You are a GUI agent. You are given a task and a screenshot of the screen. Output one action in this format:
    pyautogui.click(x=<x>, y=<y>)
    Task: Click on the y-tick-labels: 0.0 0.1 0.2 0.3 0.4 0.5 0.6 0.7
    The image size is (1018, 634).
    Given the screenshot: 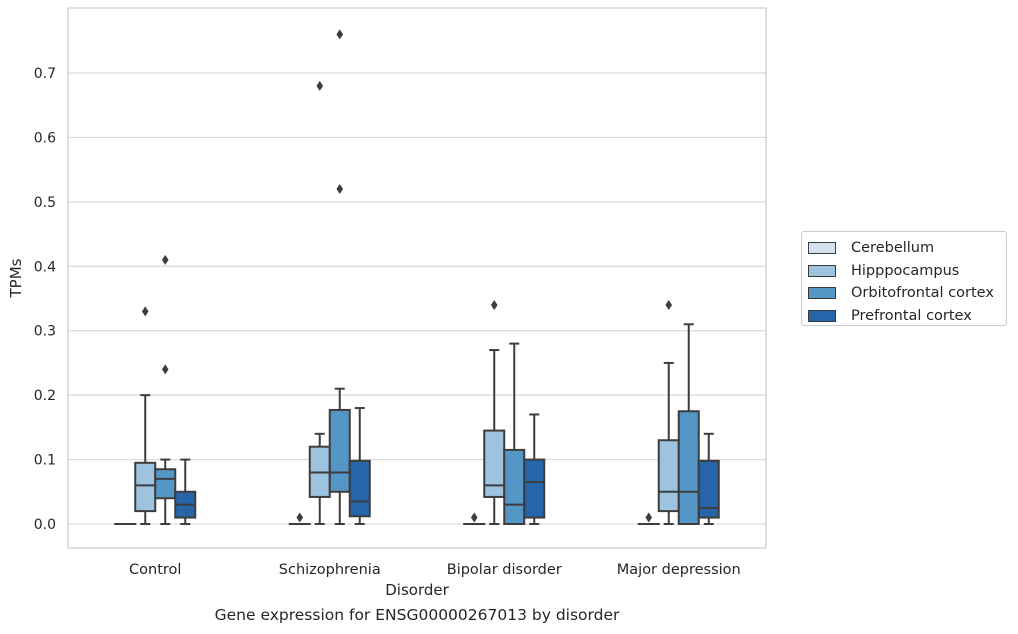 What is the action you would take?
    pyautogui.click(x=45, y=299)
    